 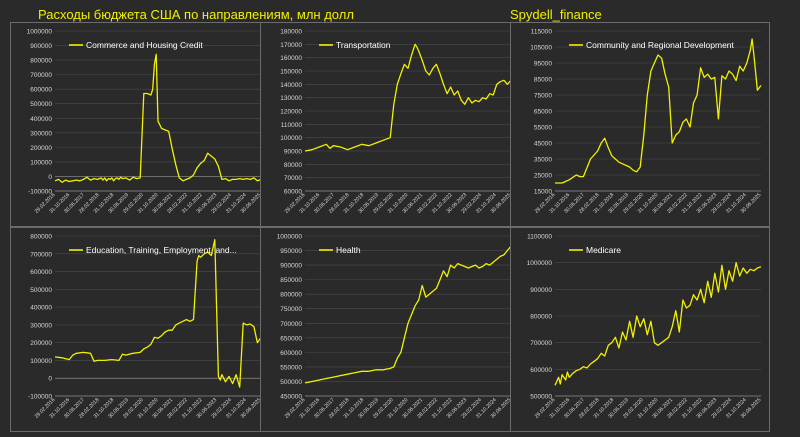 What do you see at coordinates (291, 58) in the screenshot?
I see `y-tick-label: 160000` at bounding box center [291, 58].